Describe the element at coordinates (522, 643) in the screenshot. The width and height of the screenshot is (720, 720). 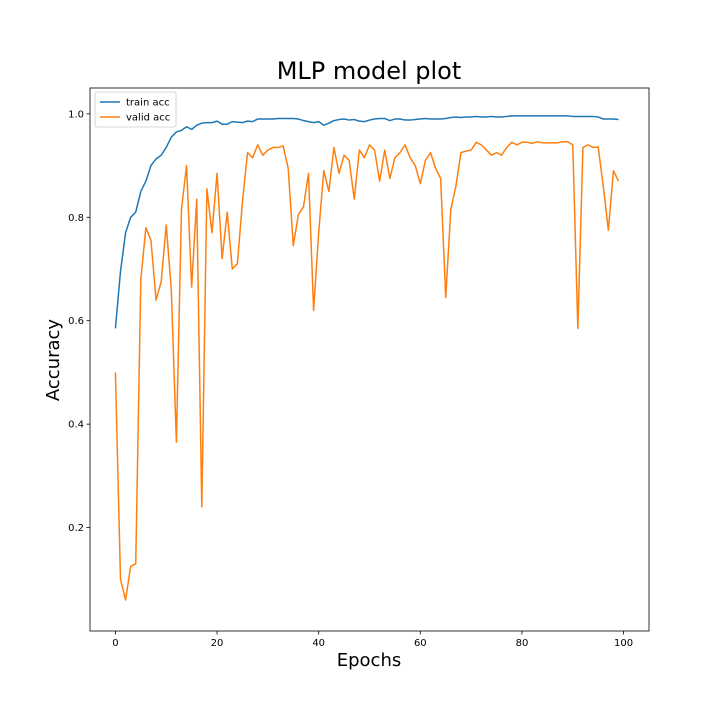
I see `x-tick-label: 80` at that location.